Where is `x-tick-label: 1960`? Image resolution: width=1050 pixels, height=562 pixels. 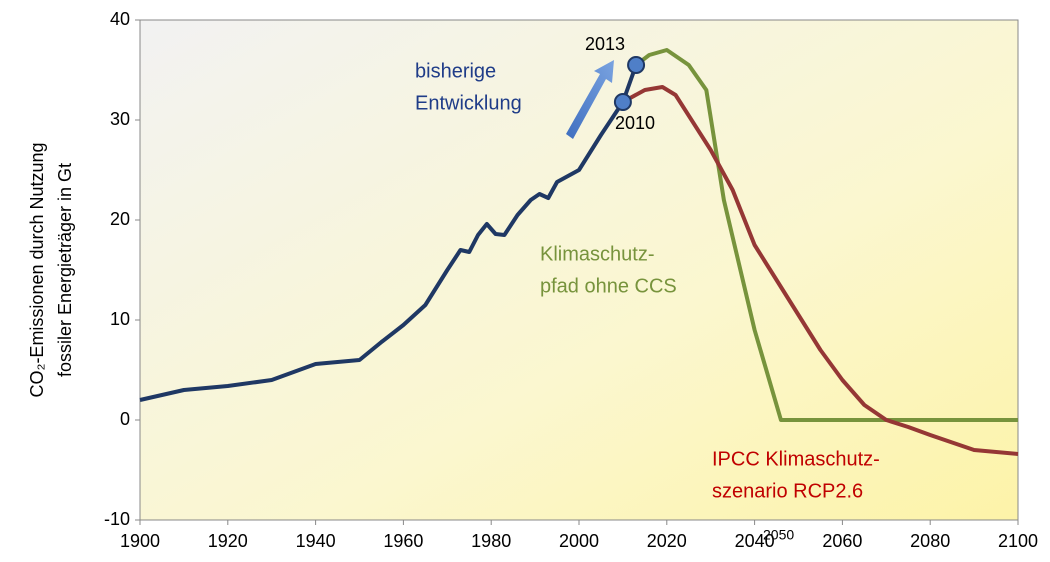 x-tick-label: 1960 is located at coordinates (403, 541).